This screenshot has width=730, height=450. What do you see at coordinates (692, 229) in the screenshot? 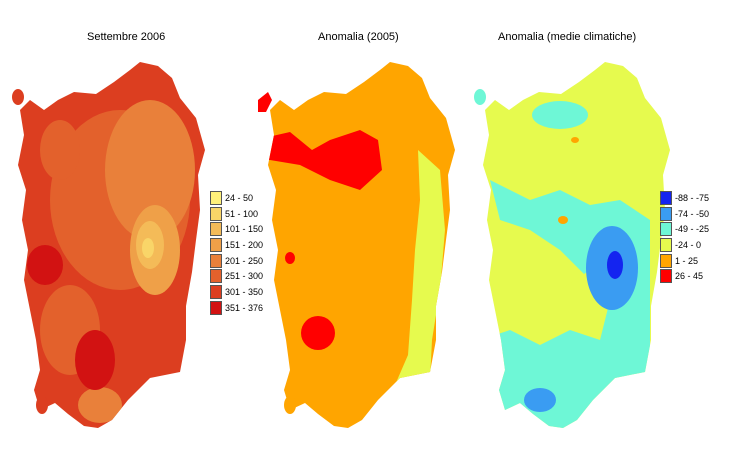
I see `legend-label: -49 - -25` at bounding box center [692, 229].